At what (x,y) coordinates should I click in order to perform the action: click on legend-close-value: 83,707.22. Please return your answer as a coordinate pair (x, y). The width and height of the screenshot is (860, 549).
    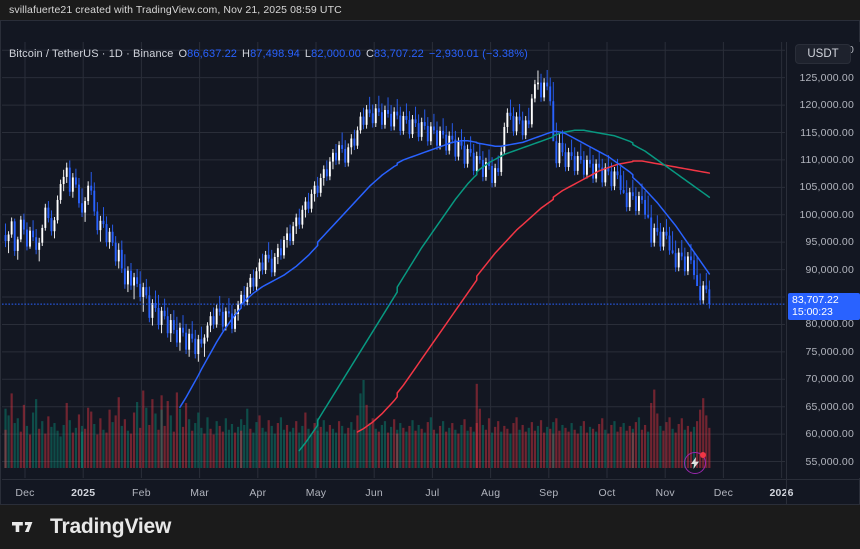
    Looking at the image, I should click on (399, 54).